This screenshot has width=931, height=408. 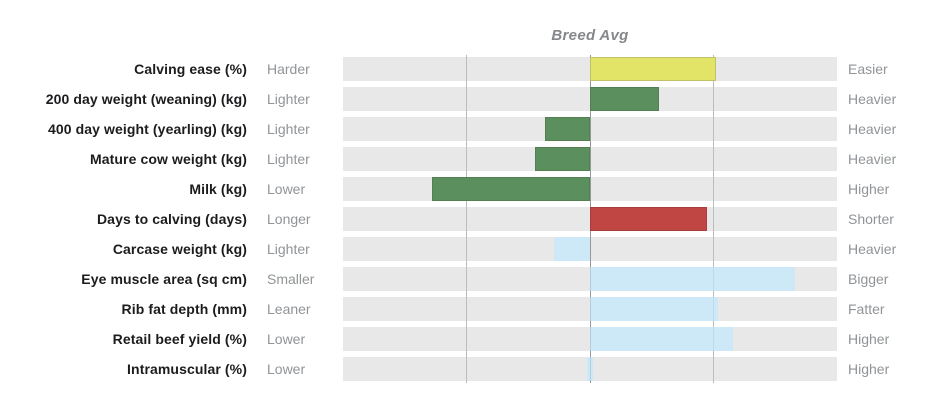 What do you see at coordinates (288, 69) in the screenshot?
I see `low-qualifier: Harder` at bounding box center [288, 69].